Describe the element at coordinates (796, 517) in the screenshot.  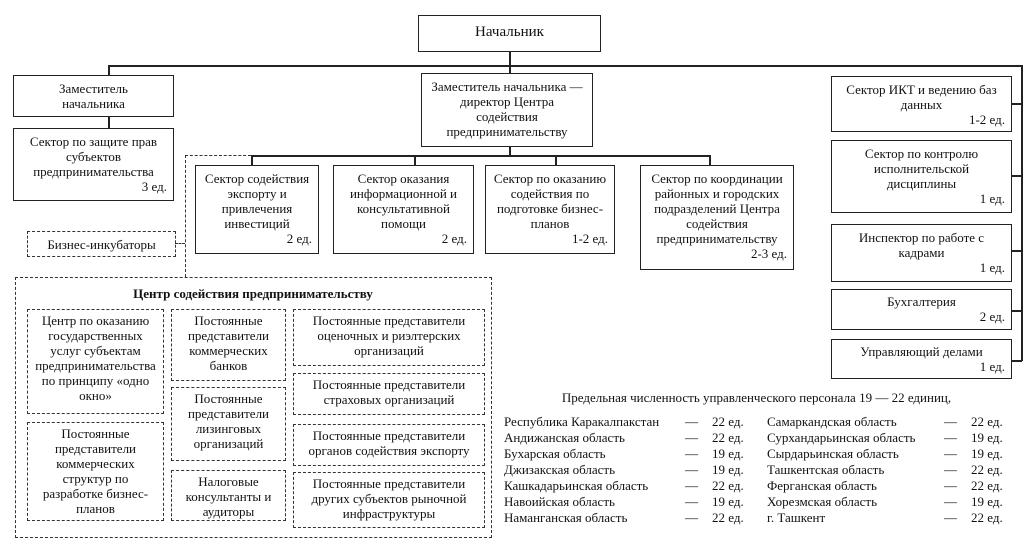
I see `region-name: г. Ташкент` at that location.